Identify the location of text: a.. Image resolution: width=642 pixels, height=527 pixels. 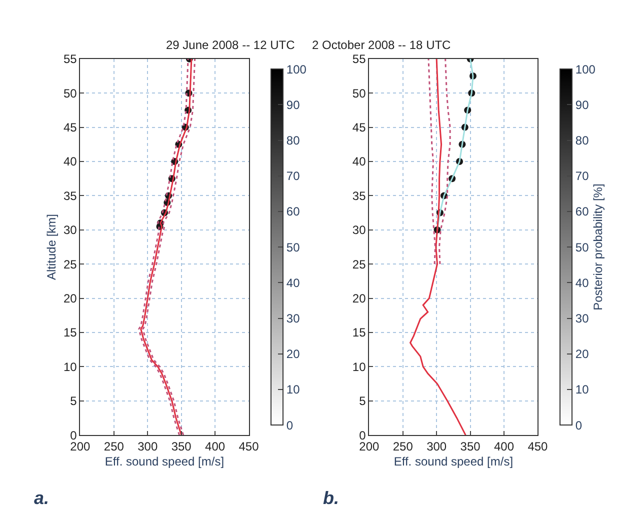
(42, 498).